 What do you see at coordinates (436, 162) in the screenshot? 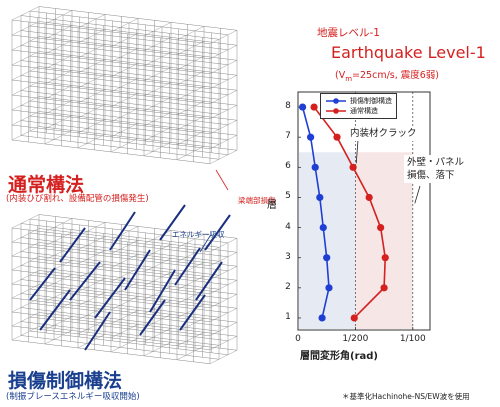
I see `exterior-damage-line1: 外壁・パネル` at bounding box center [436, 162].